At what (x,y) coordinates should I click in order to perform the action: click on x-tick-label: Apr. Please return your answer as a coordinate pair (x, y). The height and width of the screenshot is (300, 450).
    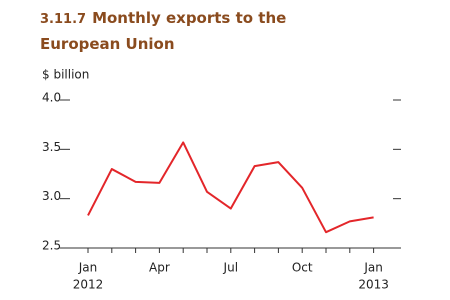
    Looking at the image, I should click on (159, 268).